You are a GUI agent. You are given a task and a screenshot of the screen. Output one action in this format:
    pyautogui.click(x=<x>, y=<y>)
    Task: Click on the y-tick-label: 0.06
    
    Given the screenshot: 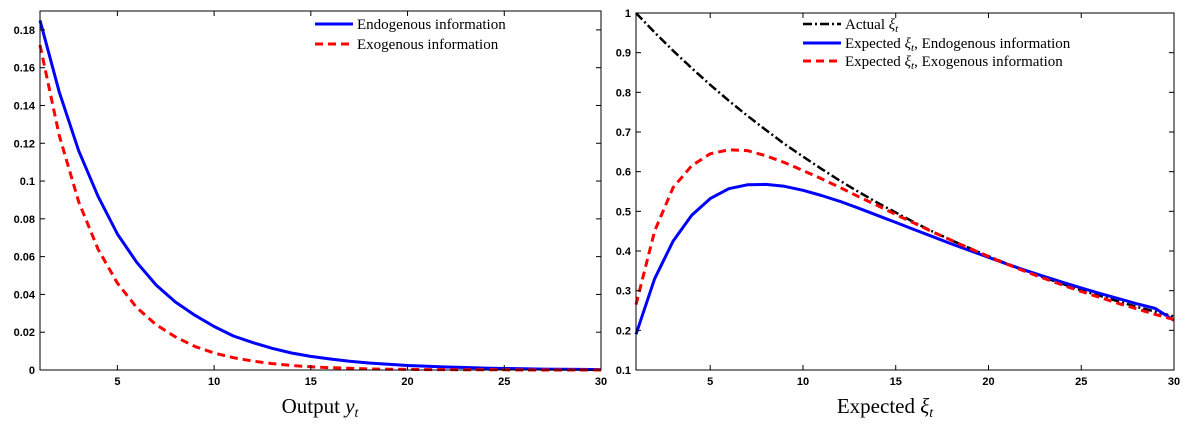 What is the action you would take?
    pyautogui.click(x=24, y=258)
    